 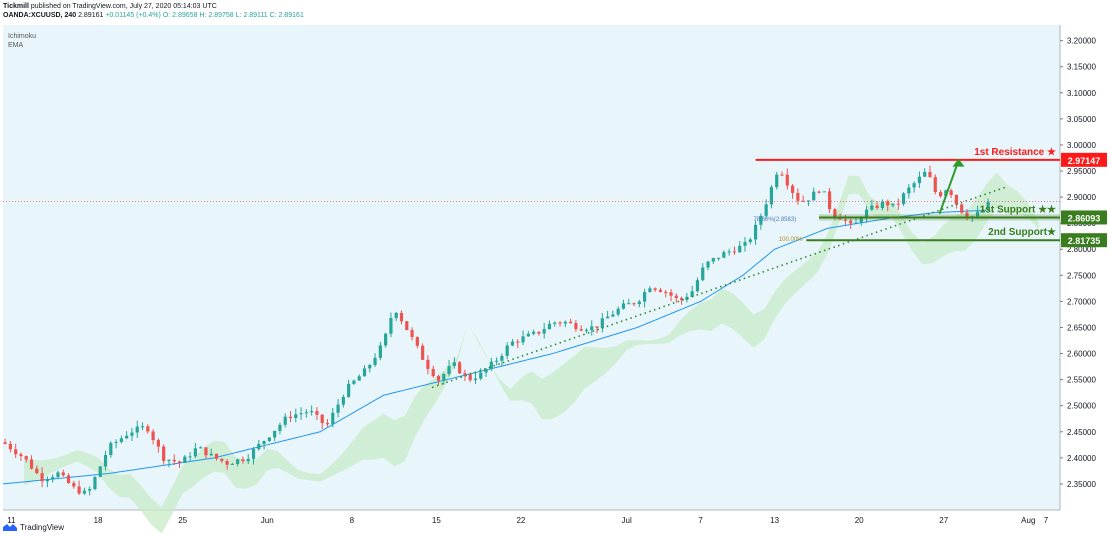 What do you see at coordinates (1081, 275) in the screenshot?
I see `y-tick-label: 2.75000` at bounding box center [1081, 275].